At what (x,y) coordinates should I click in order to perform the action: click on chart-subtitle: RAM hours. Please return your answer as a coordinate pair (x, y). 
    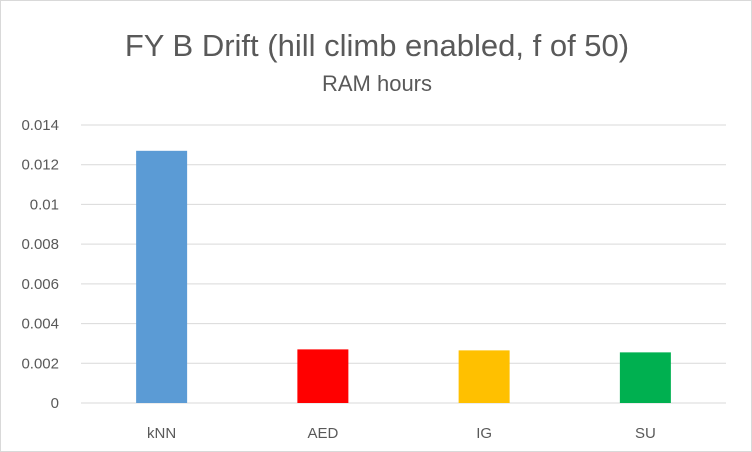
    Looking at the image, I should click on (377, 83).